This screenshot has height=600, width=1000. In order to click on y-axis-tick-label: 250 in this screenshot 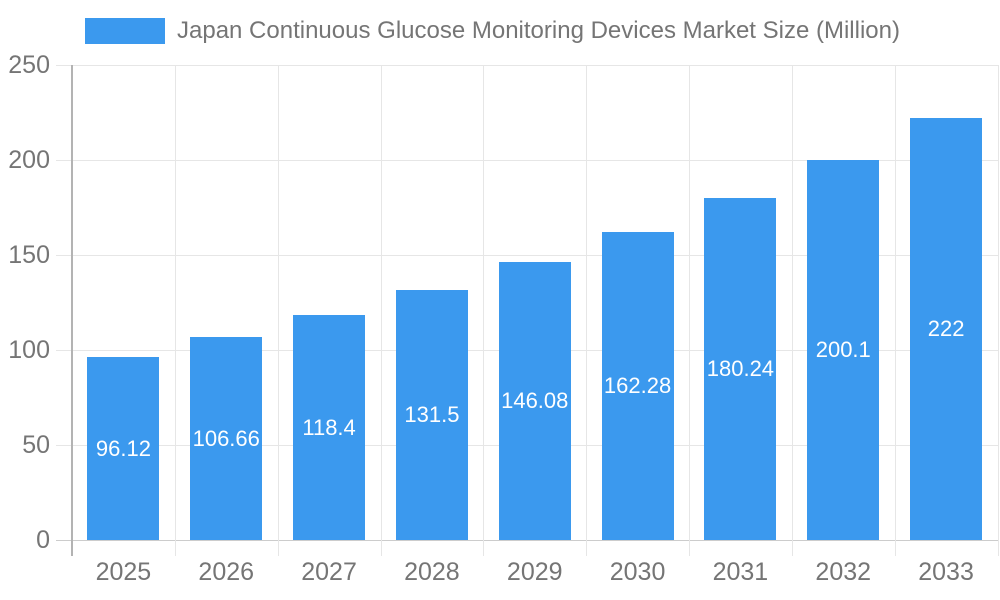, I will do `click(29, 64)`.